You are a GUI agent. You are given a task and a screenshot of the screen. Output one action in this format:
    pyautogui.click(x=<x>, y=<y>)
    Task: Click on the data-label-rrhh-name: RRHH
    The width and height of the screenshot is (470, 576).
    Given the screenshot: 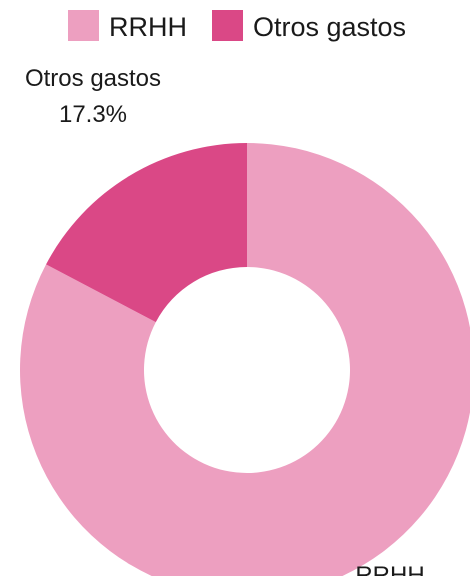 What is the action you would take?
    pyautogui.click(x=389, y=569)
    